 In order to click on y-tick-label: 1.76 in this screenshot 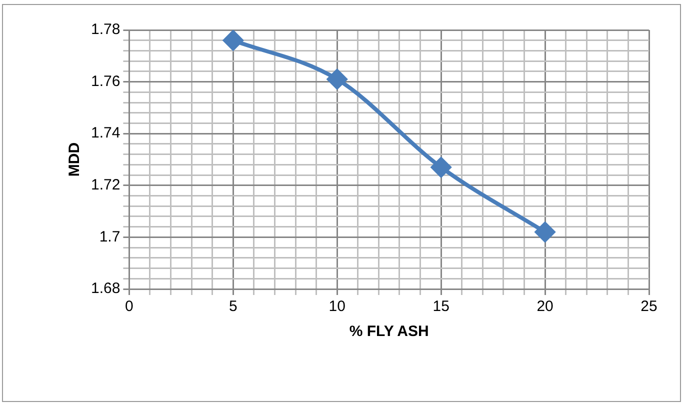, I will do `click(105, 81)`.